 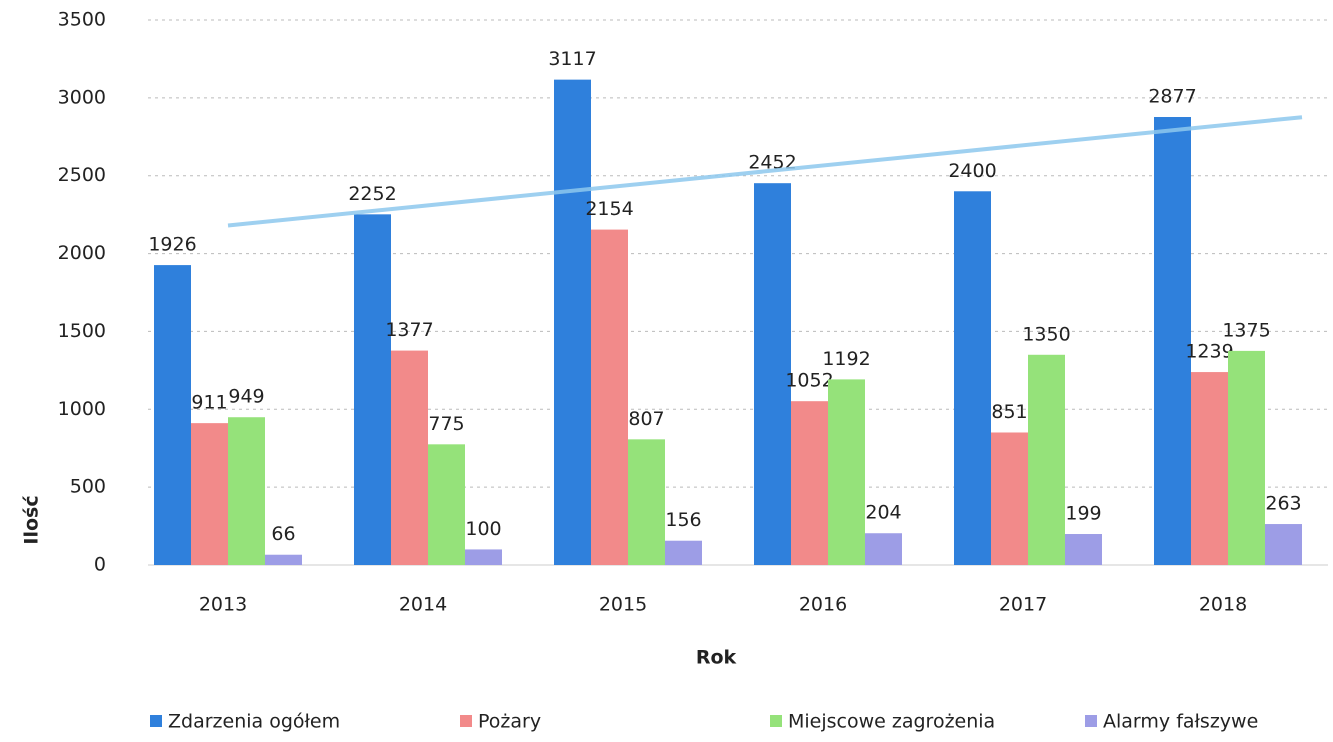 I want to click on data-label: 199, so click(x=1083, y=514).